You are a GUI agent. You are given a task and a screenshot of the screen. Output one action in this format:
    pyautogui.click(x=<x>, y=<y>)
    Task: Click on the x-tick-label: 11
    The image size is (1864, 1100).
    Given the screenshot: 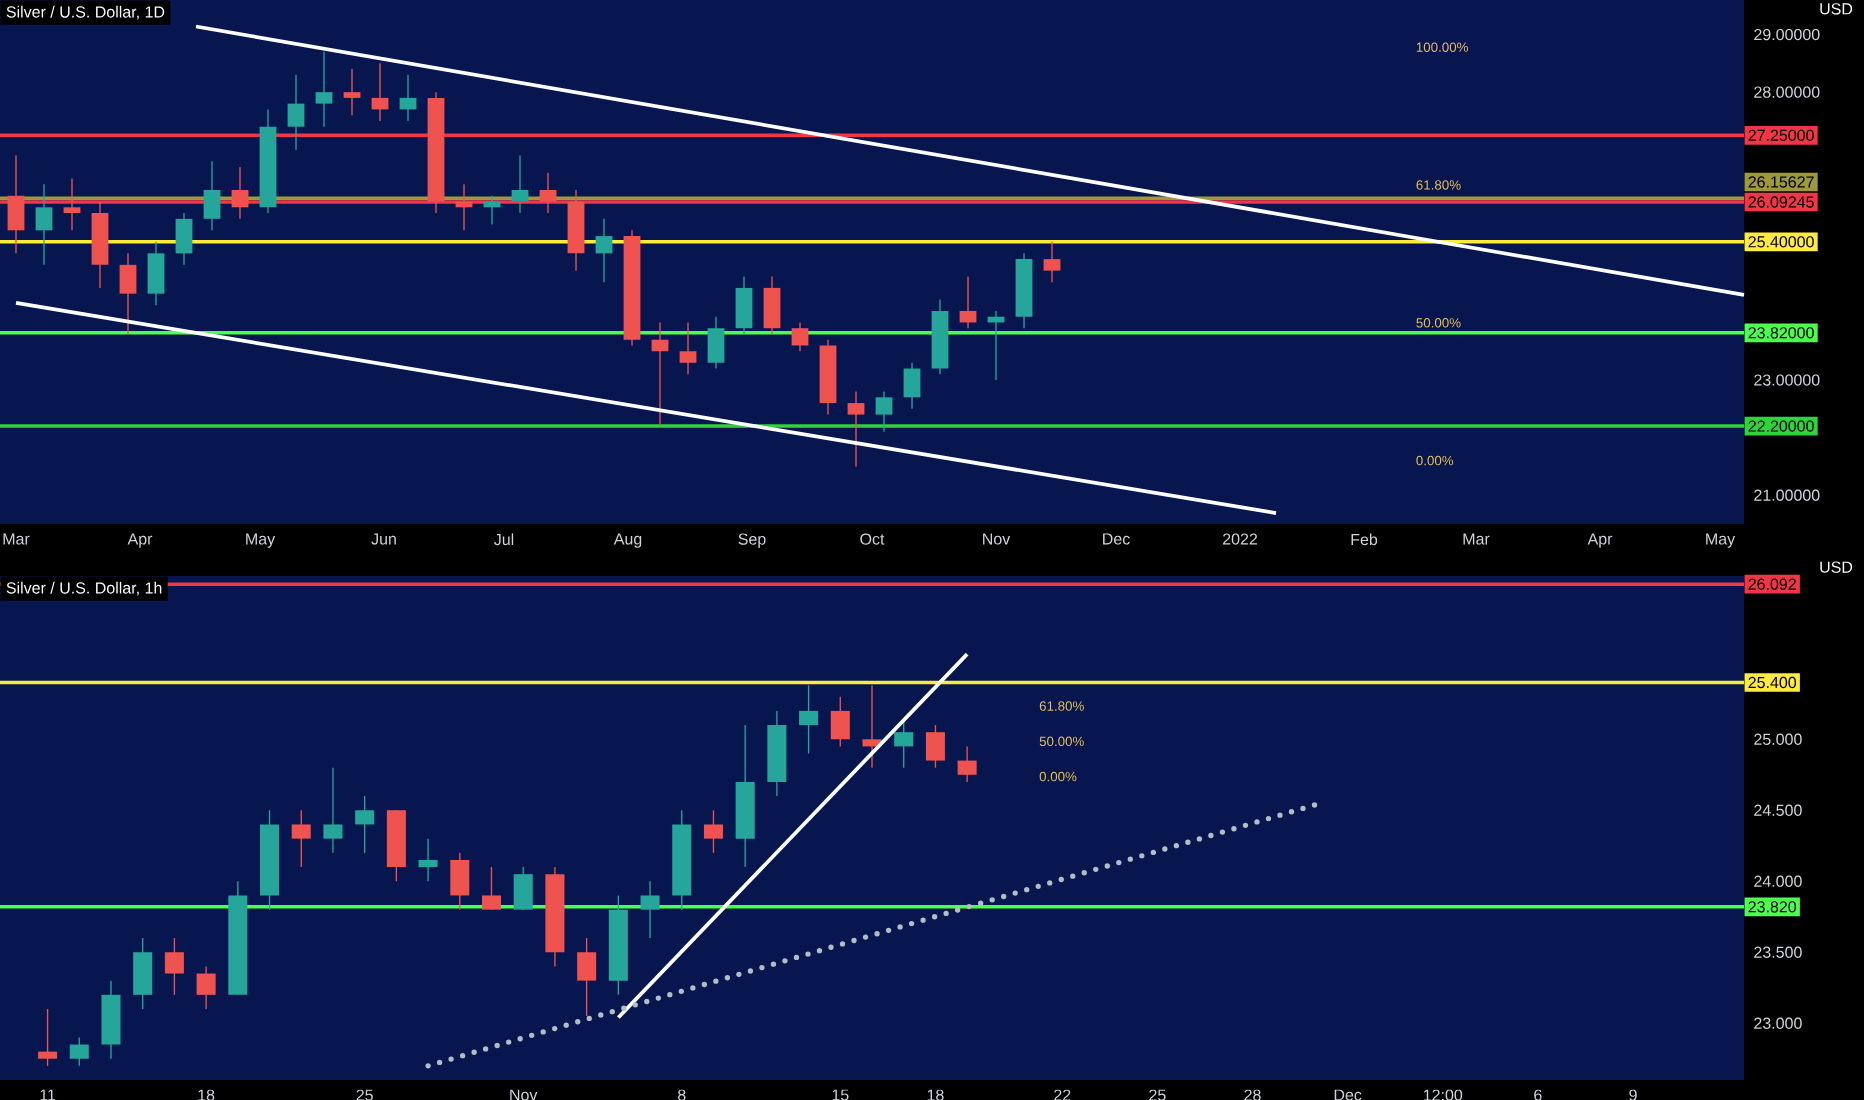 What is the action you would take?
    pyautogui.click(x=48, y=1094)
    